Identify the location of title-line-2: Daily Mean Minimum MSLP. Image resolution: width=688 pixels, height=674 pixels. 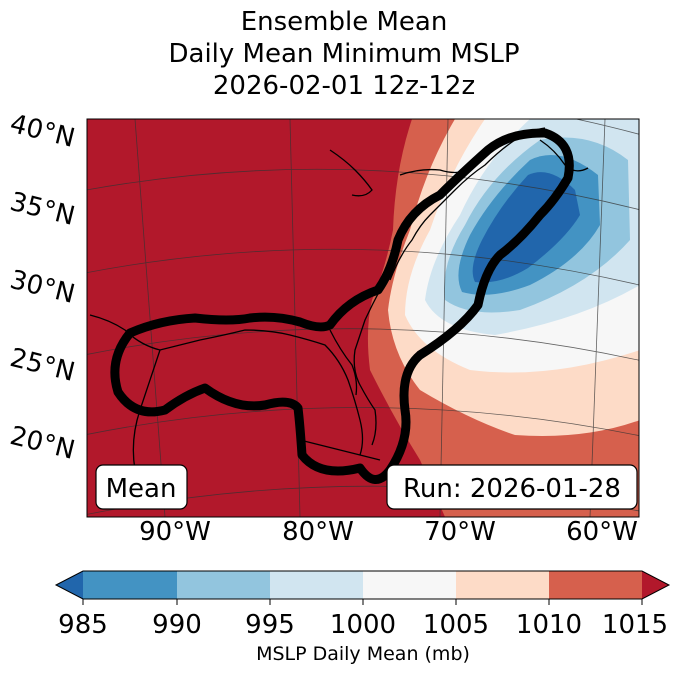
(344, 54).